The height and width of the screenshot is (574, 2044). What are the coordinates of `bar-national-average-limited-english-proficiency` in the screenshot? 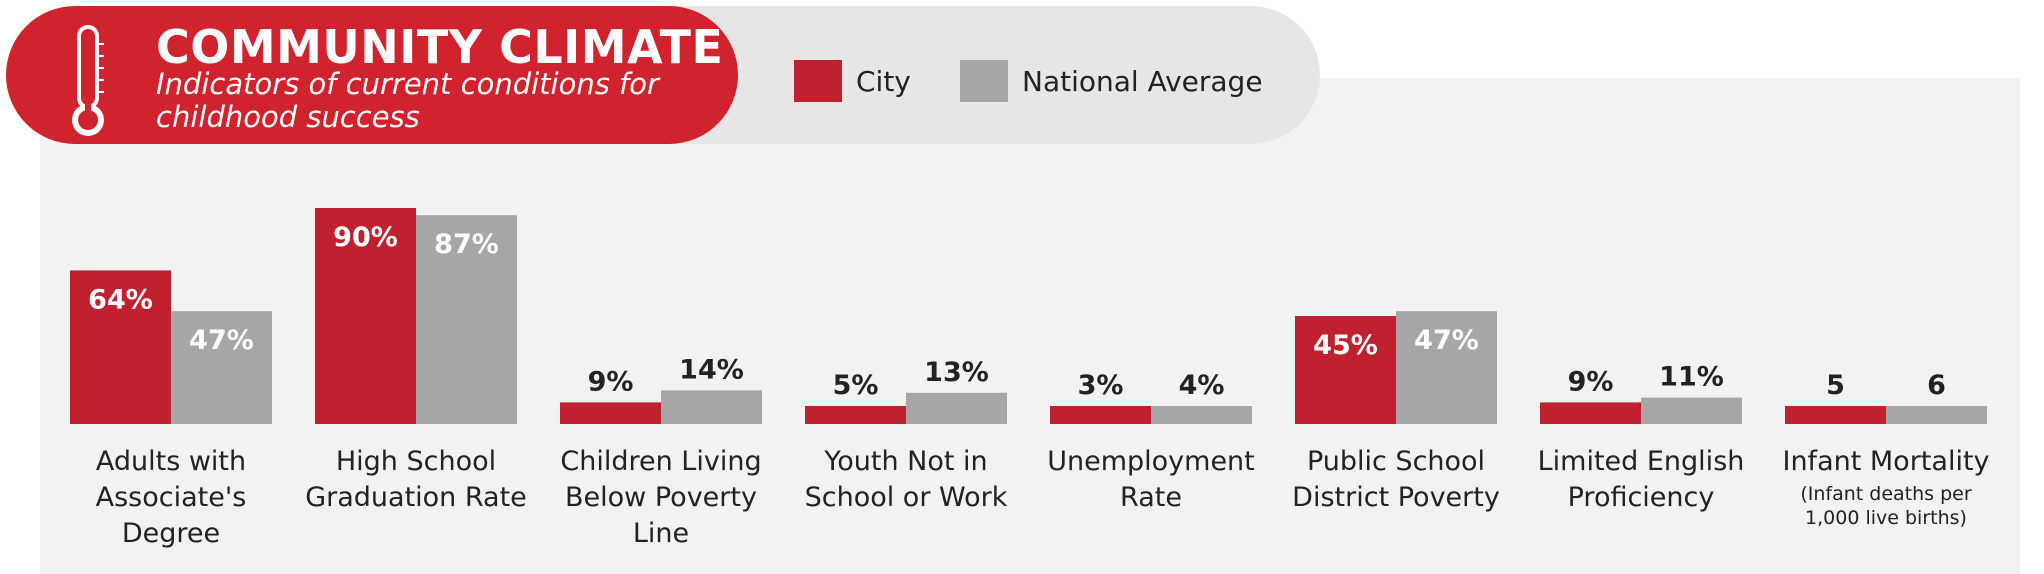 It's located at (1691, 410).